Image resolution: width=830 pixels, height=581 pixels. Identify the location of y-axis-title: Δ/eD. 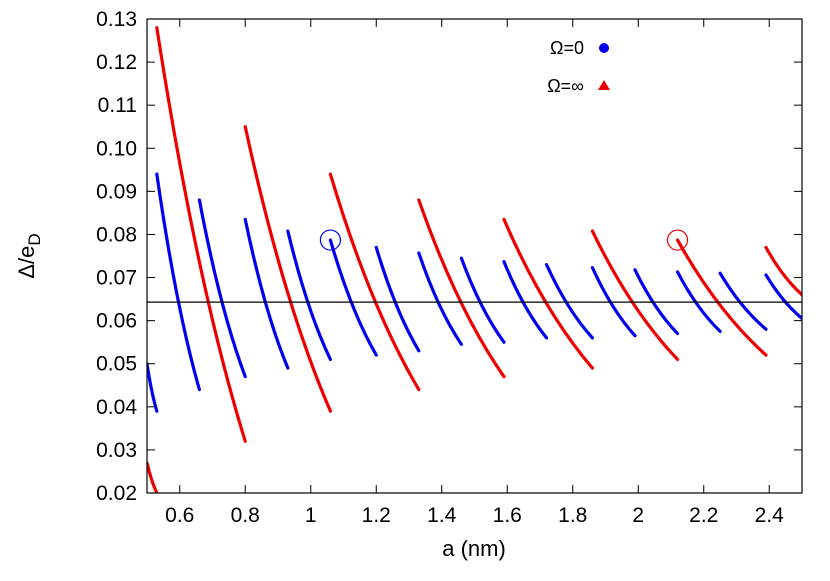
(29, 255).